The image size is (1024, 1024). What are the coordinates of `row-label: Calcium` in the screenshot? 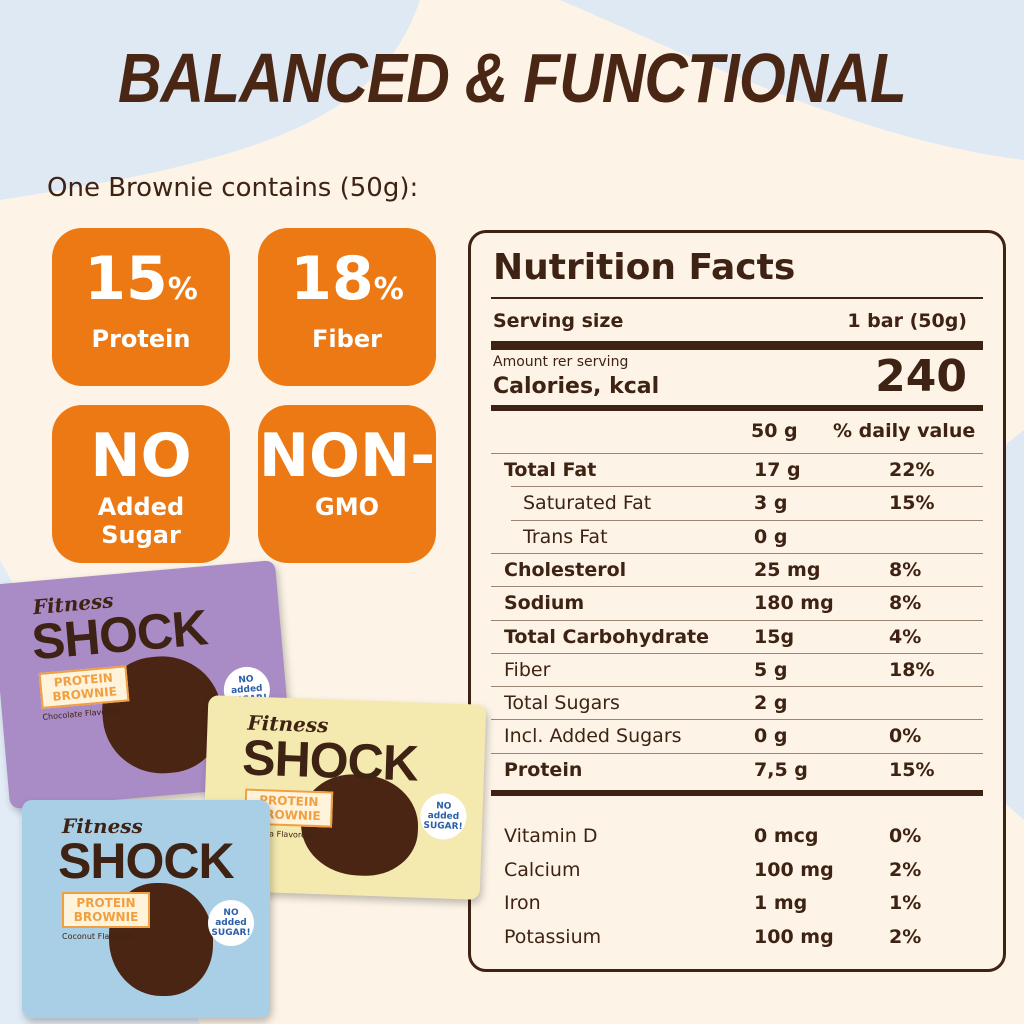 It's located at (542, 869).